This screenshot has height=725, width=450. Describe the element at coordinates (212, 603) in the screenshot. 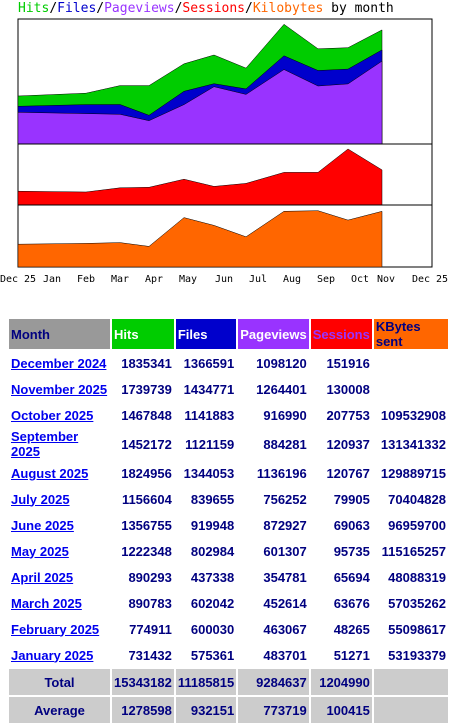

I see `files-cell: 602042` at that location.